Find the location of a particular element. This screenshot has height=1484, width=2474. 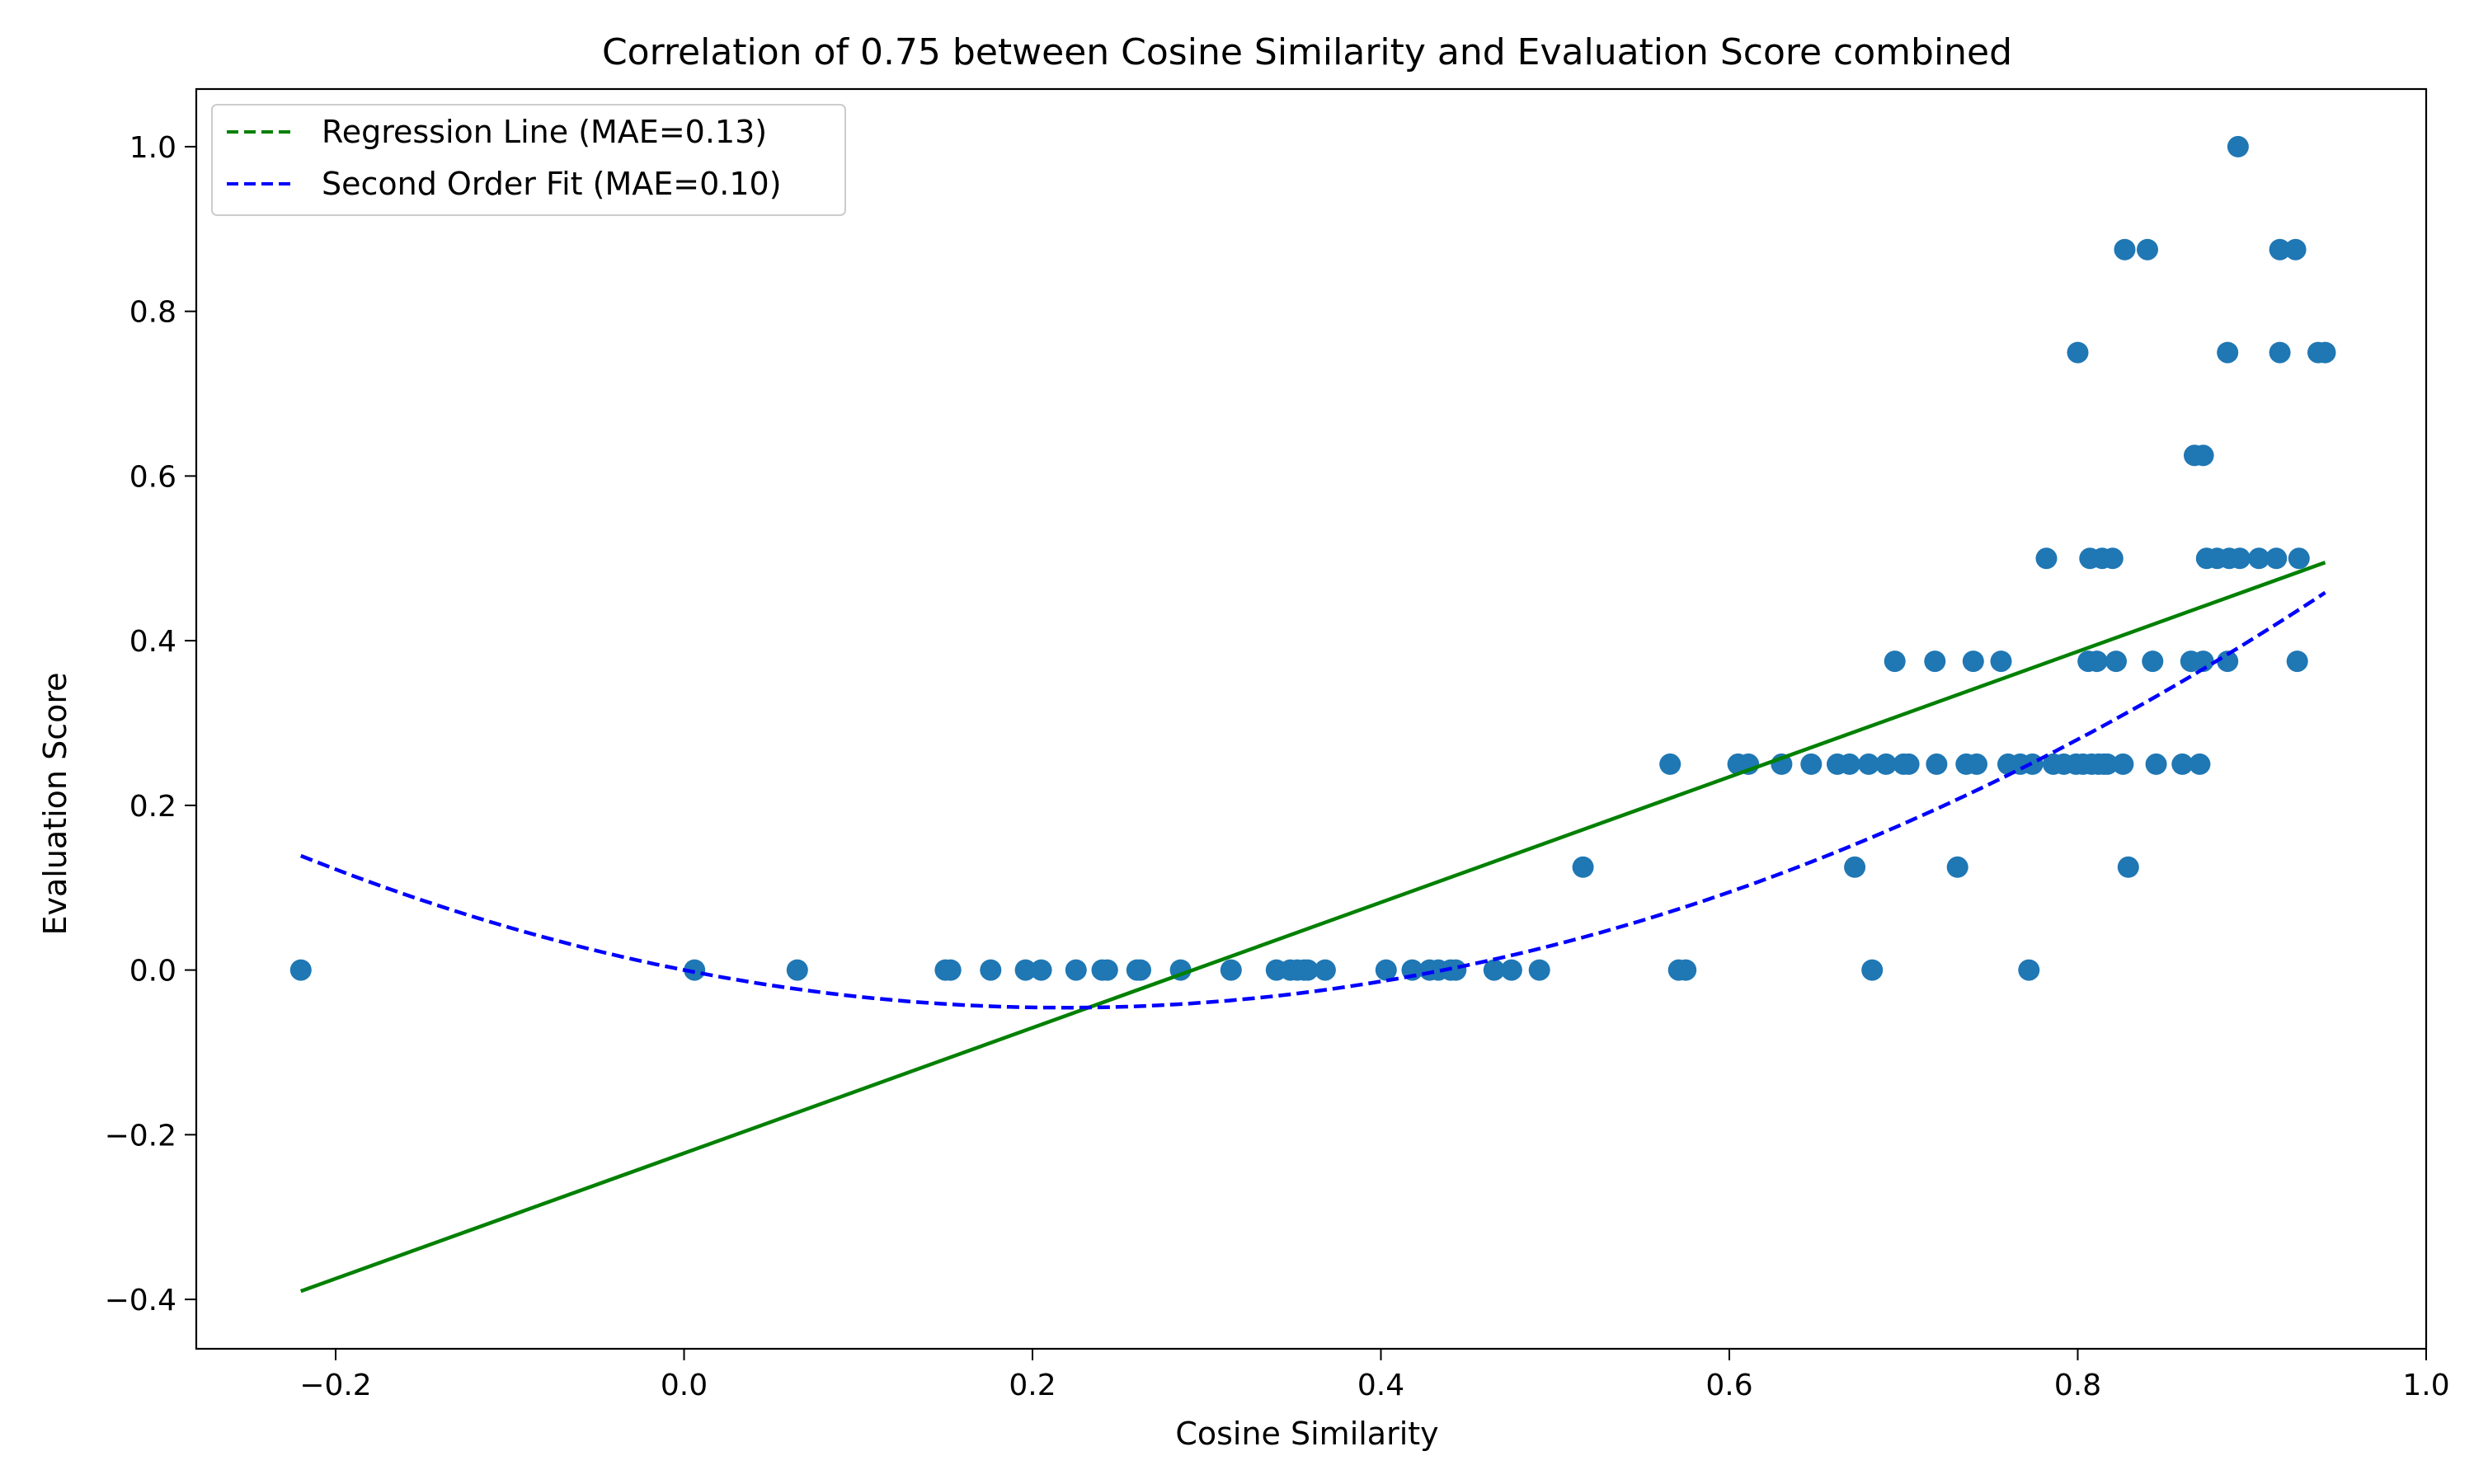

y-tick-label: 0.2 is located at coordinates (152, 807).